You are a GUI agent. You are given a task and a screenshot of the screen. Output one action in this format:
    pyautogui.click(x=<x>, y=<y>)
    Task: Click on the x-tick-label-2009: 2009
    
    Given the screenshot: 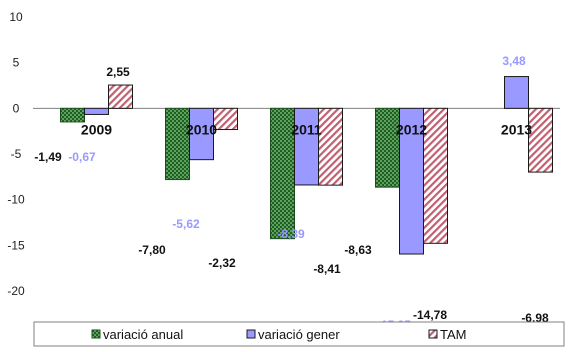 What is the action you would take?
    pyautogui.click(x=96, y=129)
    